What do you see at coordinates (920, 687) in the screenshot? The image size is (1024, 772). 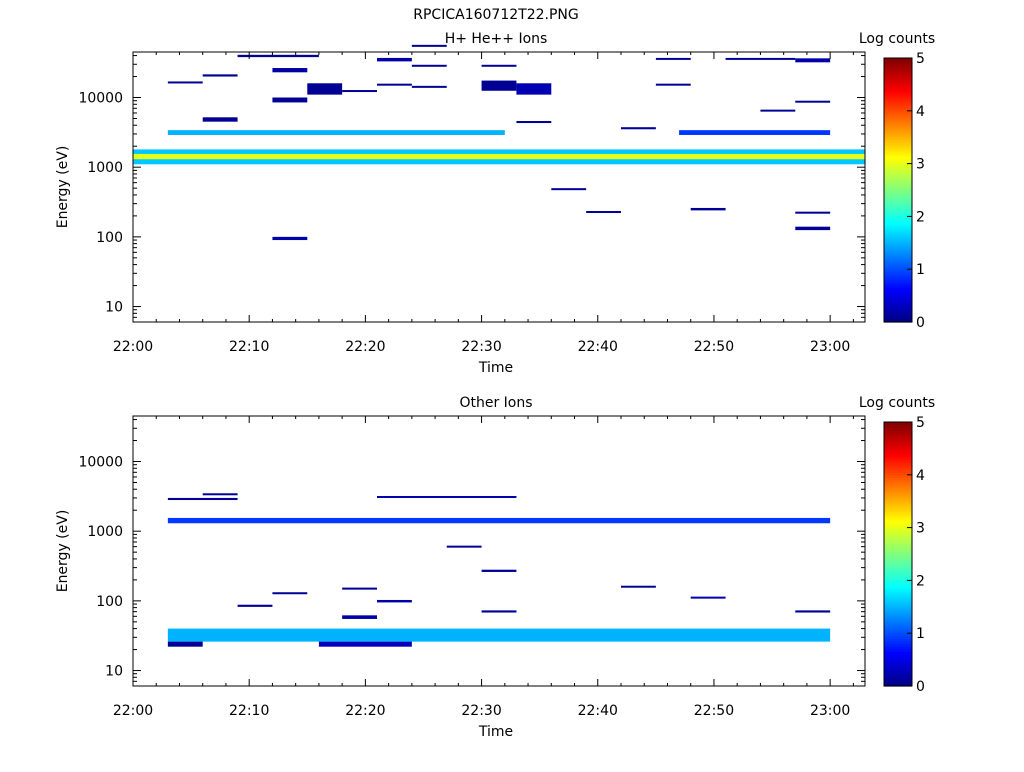 I see `colorbar-tick-label: 0` at bounding box center [920, 687].